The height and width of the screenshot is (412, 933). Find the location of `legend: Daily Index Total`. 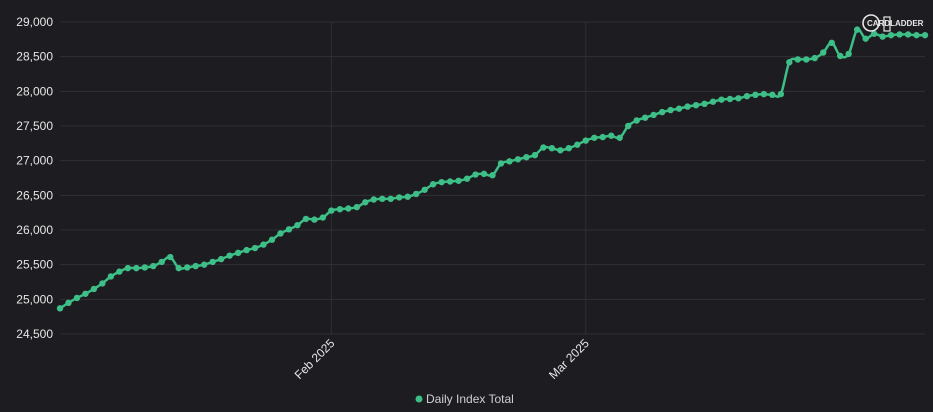

legend: Daily Index Total is located at coordinates (464, 399).